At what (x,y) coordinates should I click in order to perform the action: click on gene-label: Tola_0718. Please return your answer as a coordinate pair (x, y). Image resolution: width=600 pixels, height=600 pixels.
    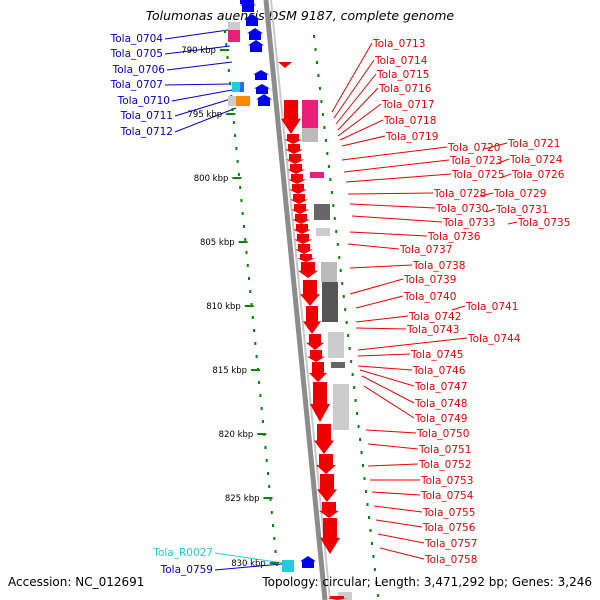
    Looking at the image, I should click on (409, 121).